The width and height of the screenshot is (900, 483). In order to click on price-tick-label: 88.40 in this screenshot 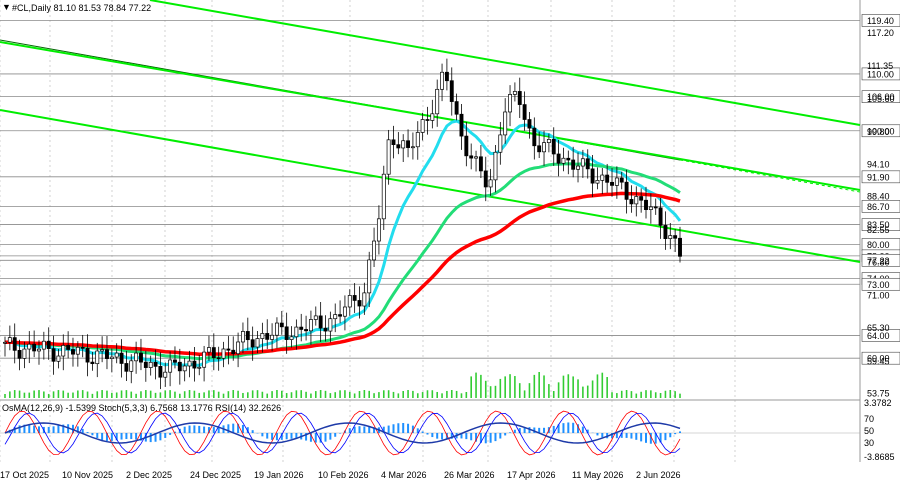, I will do `click(878, 197)`.